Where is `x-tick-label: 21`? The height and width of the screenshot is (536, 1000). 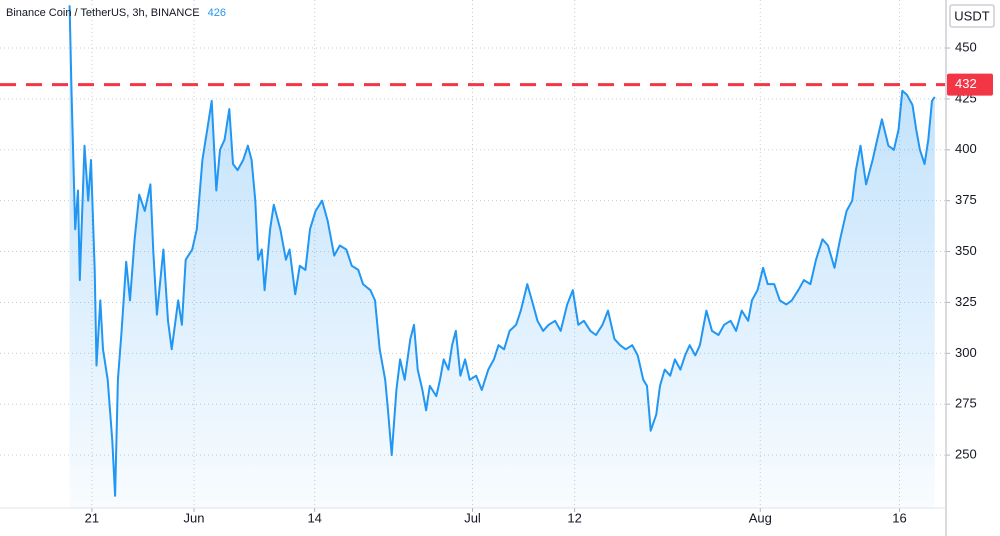 x-tick-label: 21 is located at coordinates (92, 517).